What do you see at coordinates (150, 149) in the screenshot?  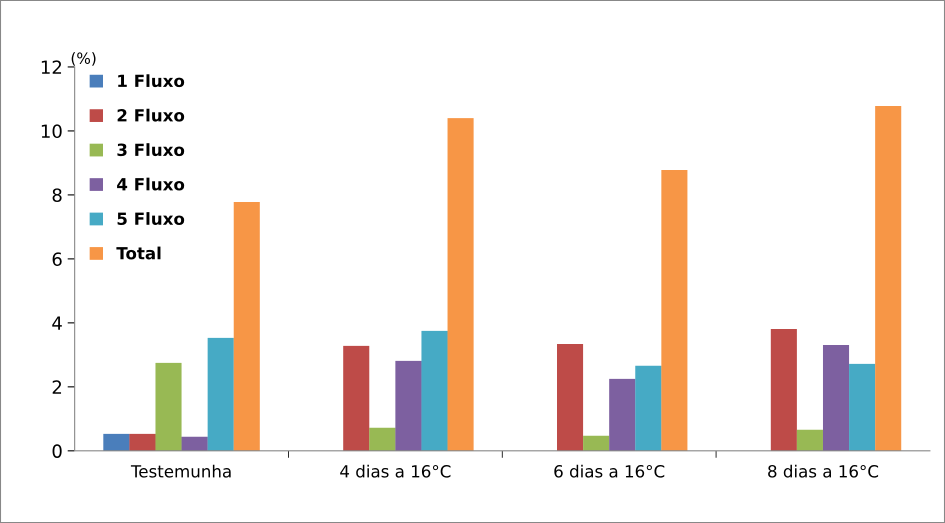 I see `legend-label: 3 Fluxo` at bounding box center [150, 149].